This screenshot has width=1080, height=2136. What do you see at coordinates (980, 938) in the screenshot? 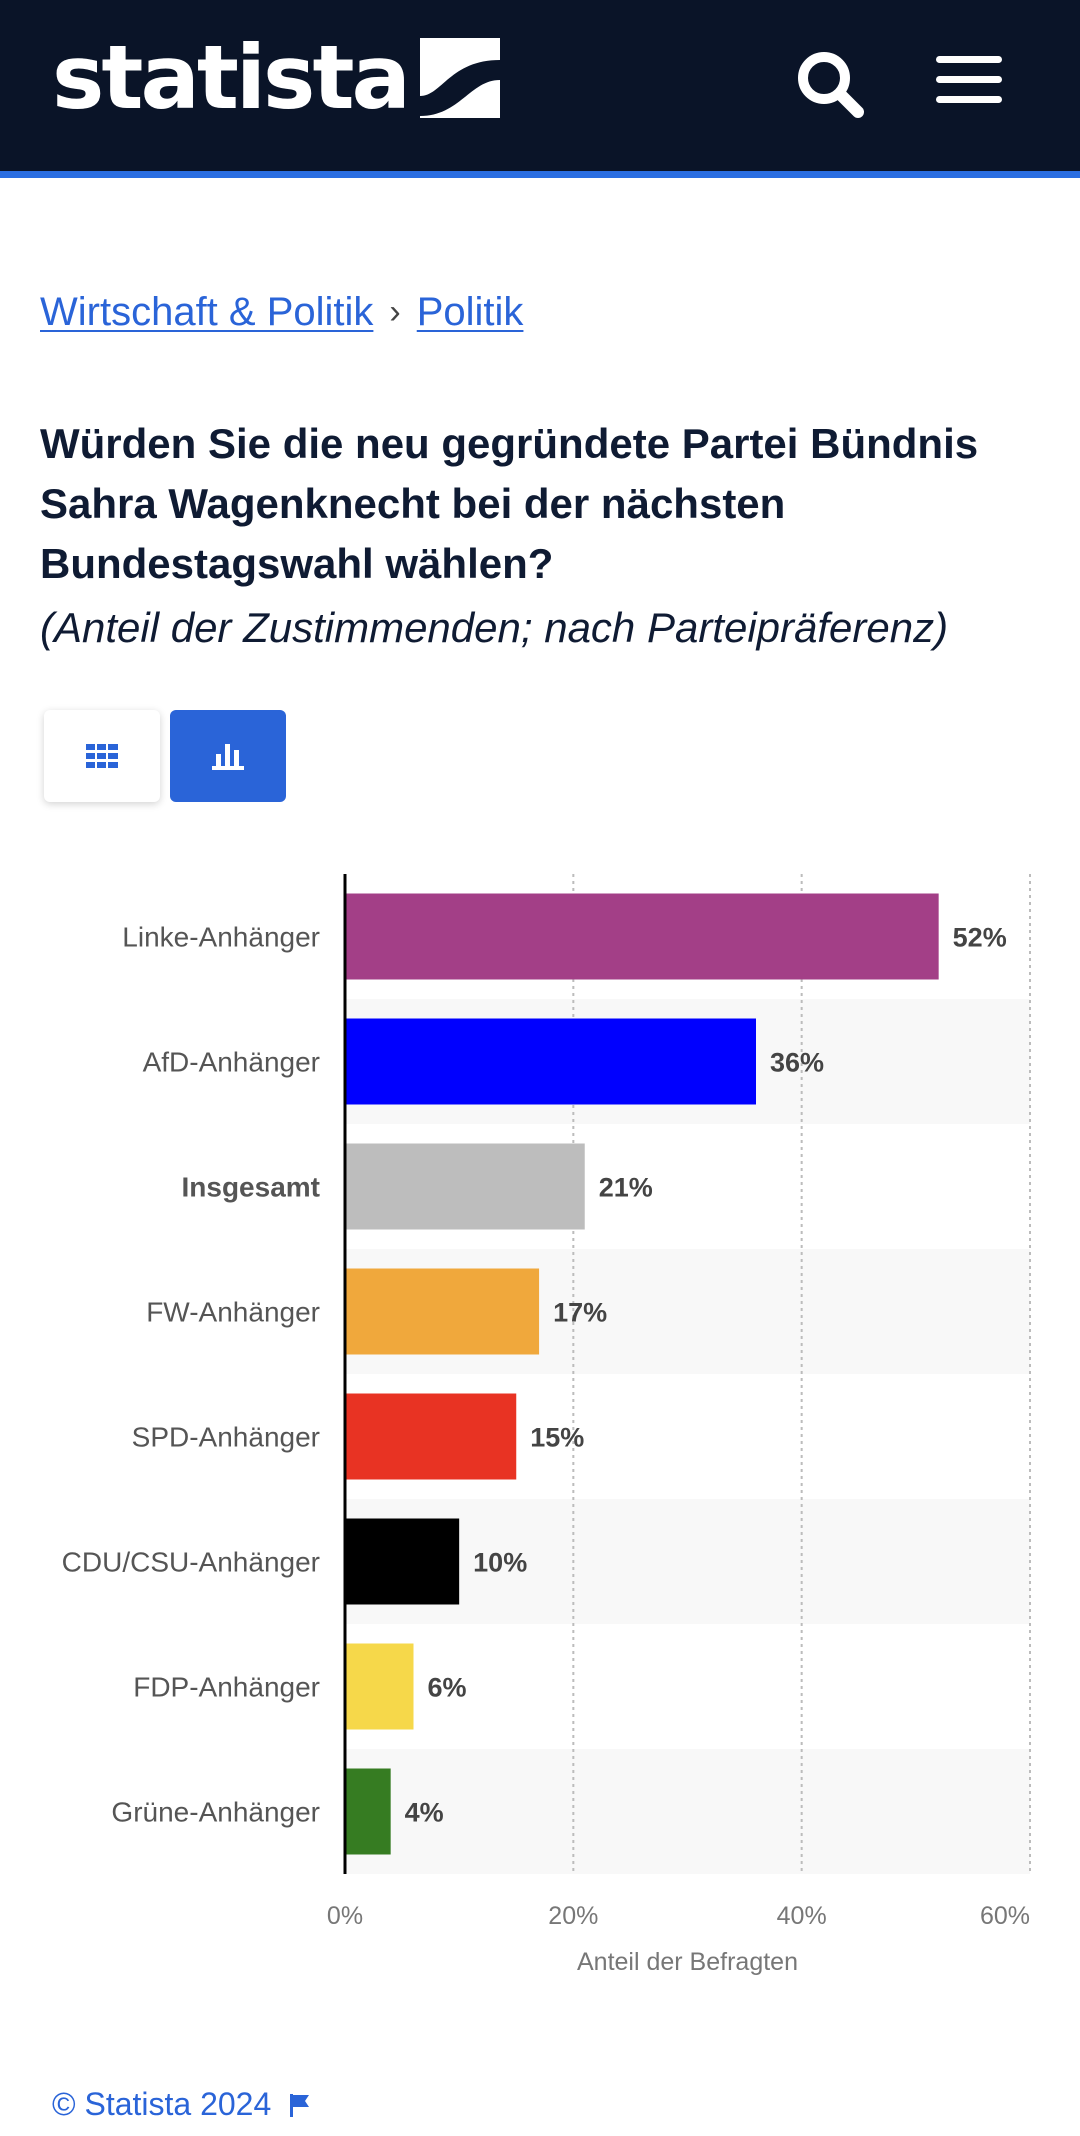
I see `data-label: 52%` at bounding box center [980, 938].